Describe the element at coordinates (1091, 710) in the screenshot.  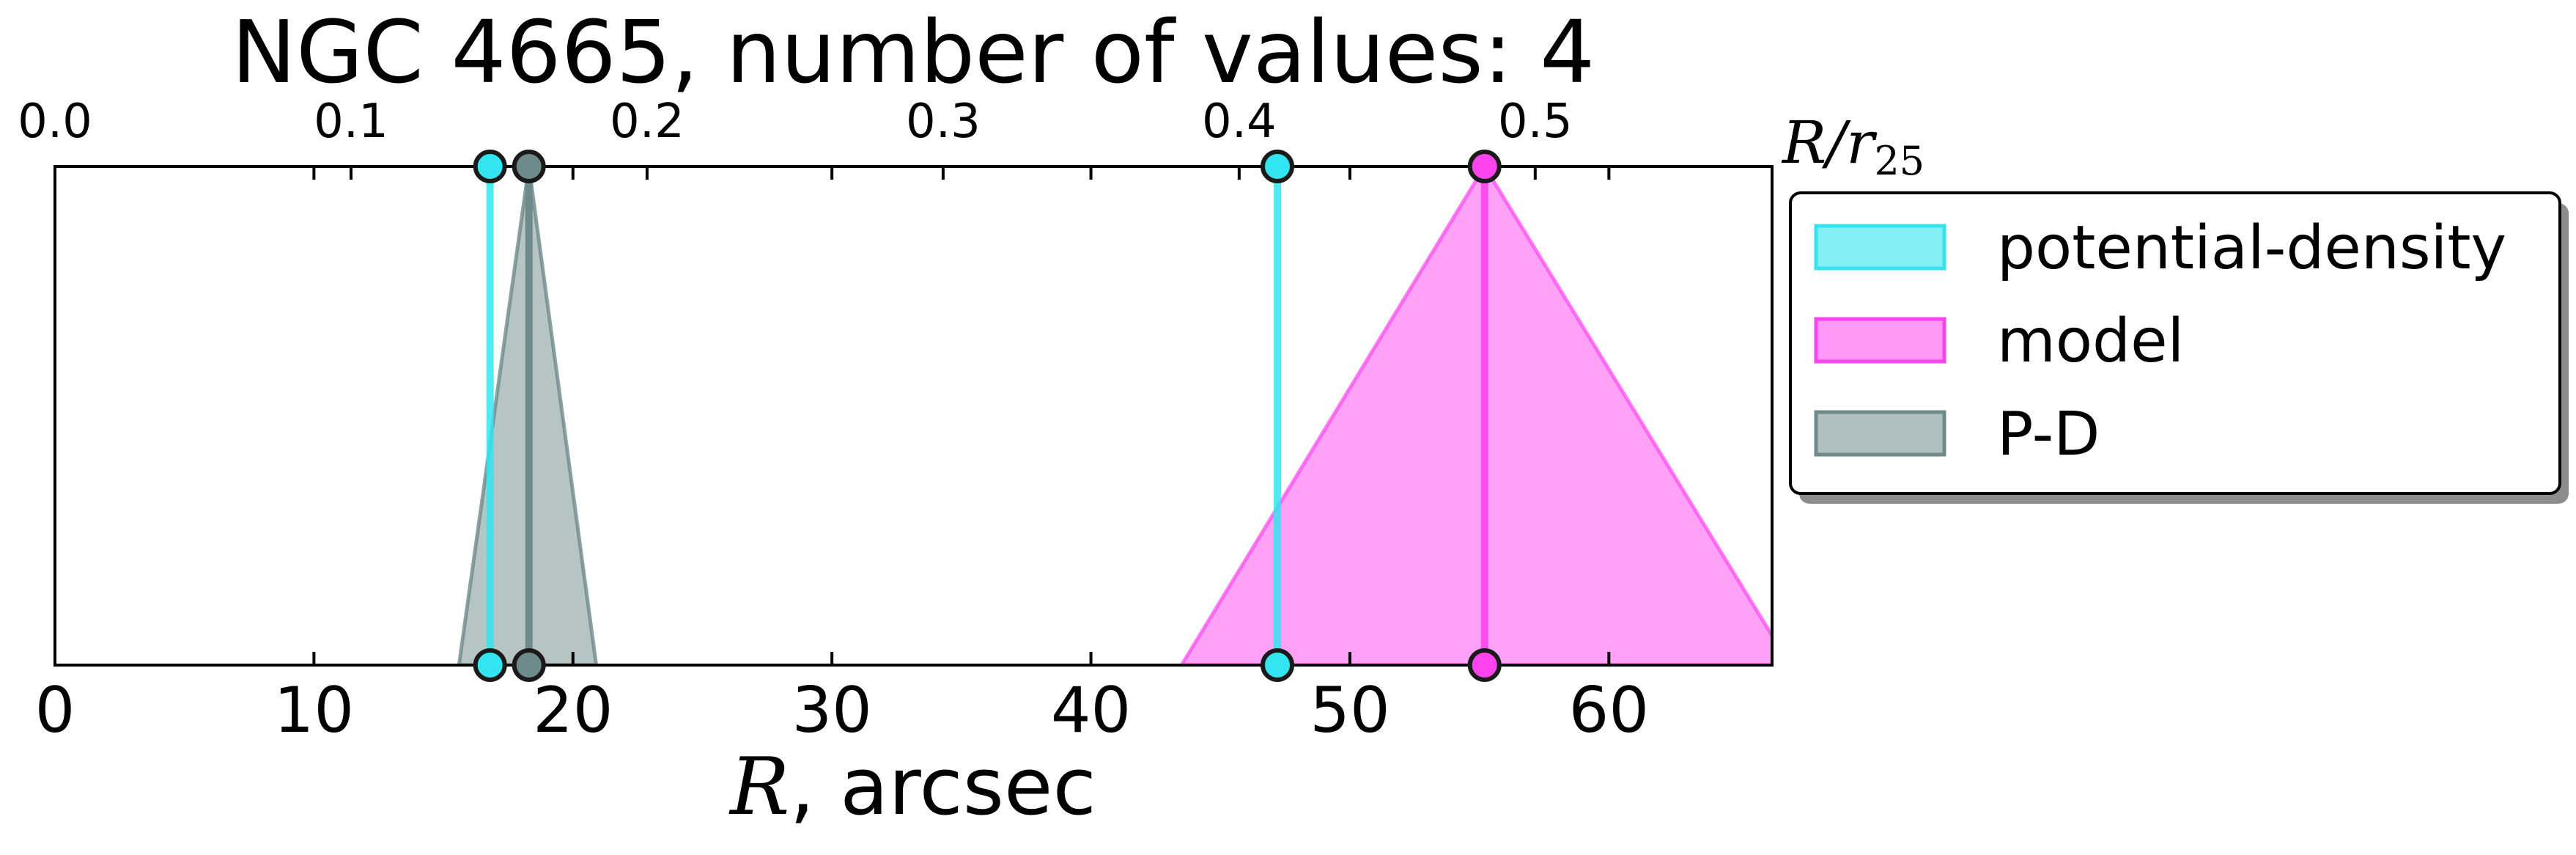
I see `bottom-tick-label: 40` at that location.